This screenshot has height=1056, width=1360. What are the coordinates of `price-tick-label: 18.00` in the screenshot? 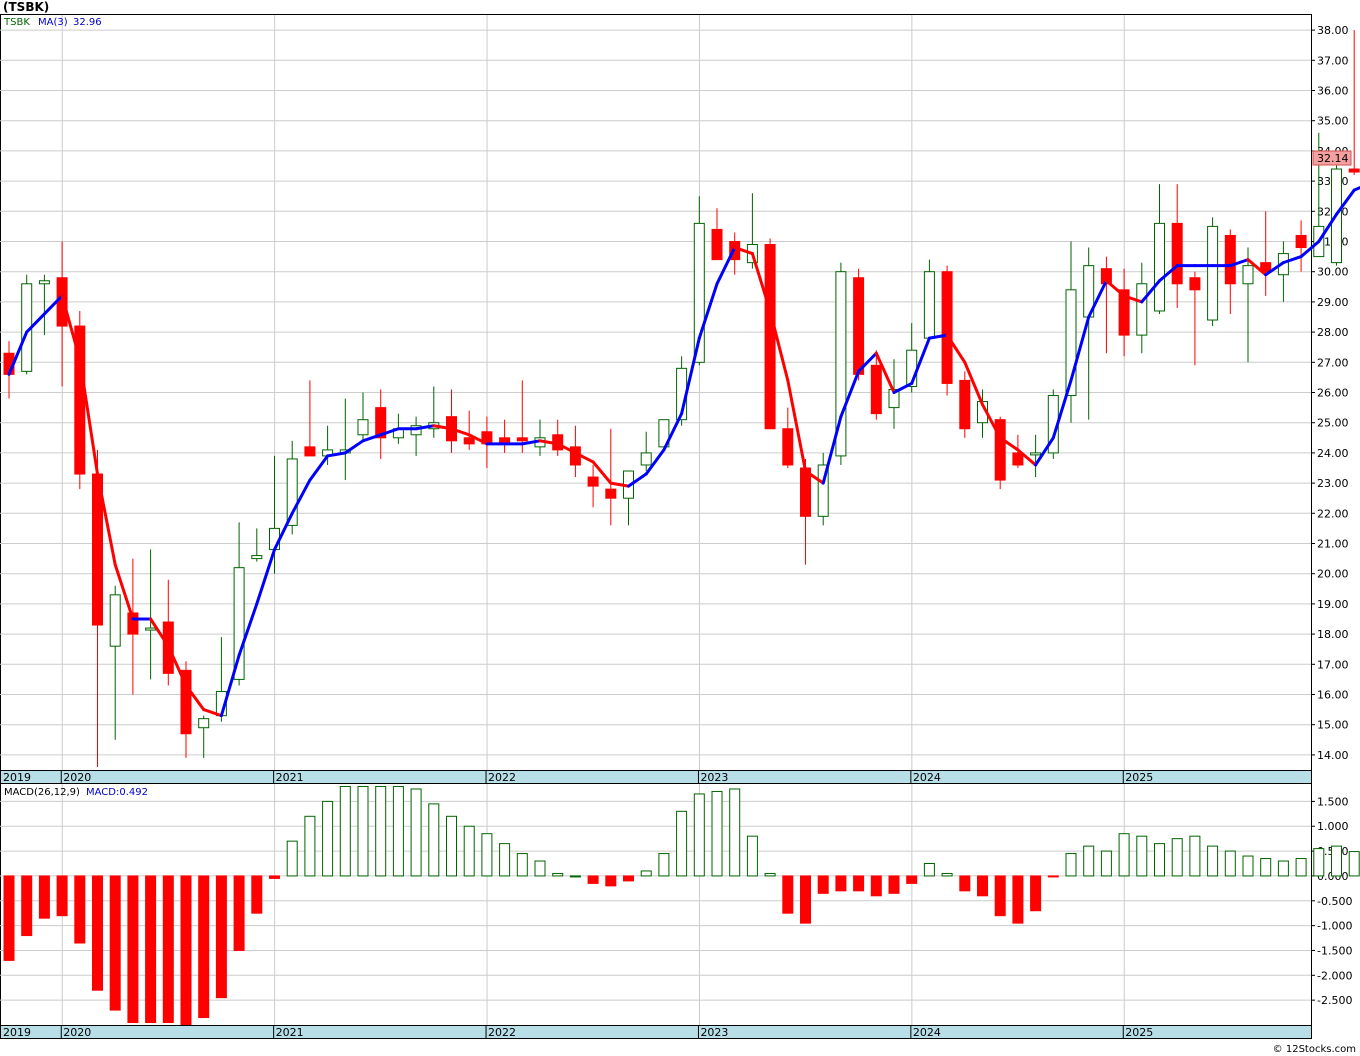 It's located at (1333, 634).